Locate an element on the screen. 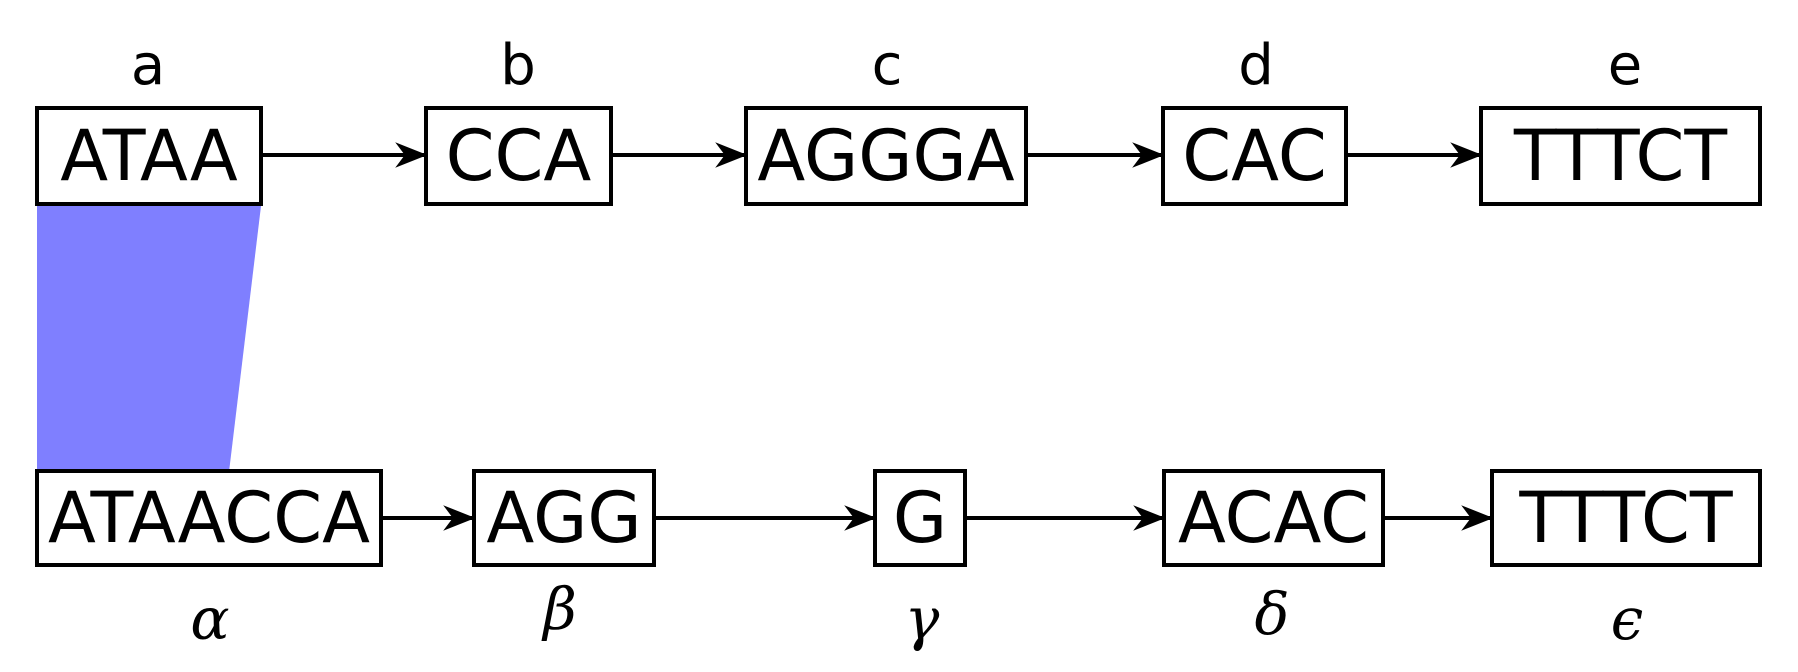 The width and height of the screenshot is (1798, 672). node-alpha: ATAACCA is located at coordinates (209, 518).